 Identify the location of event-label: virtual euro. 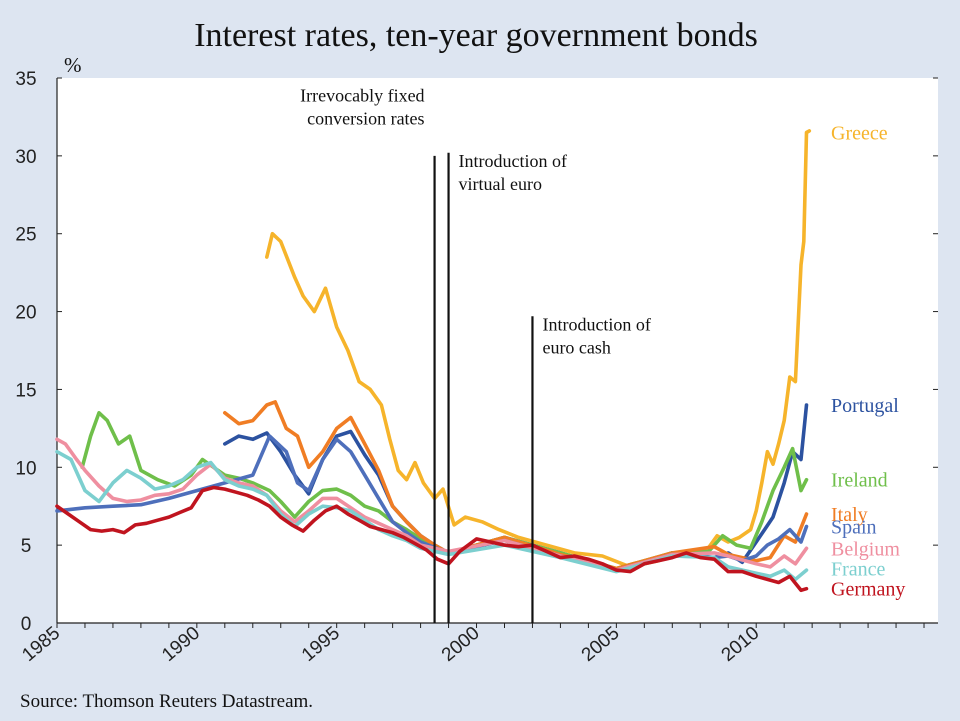
(500, 184).